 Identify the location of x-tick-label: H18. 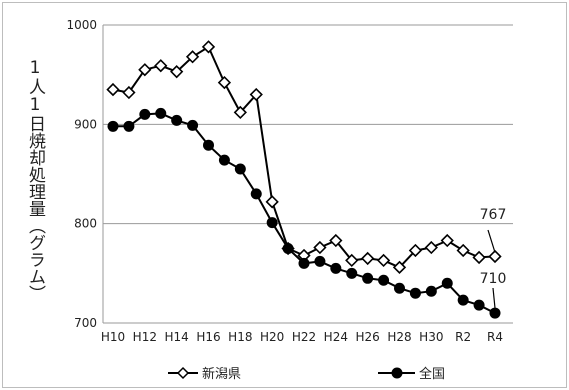
(240, 337).